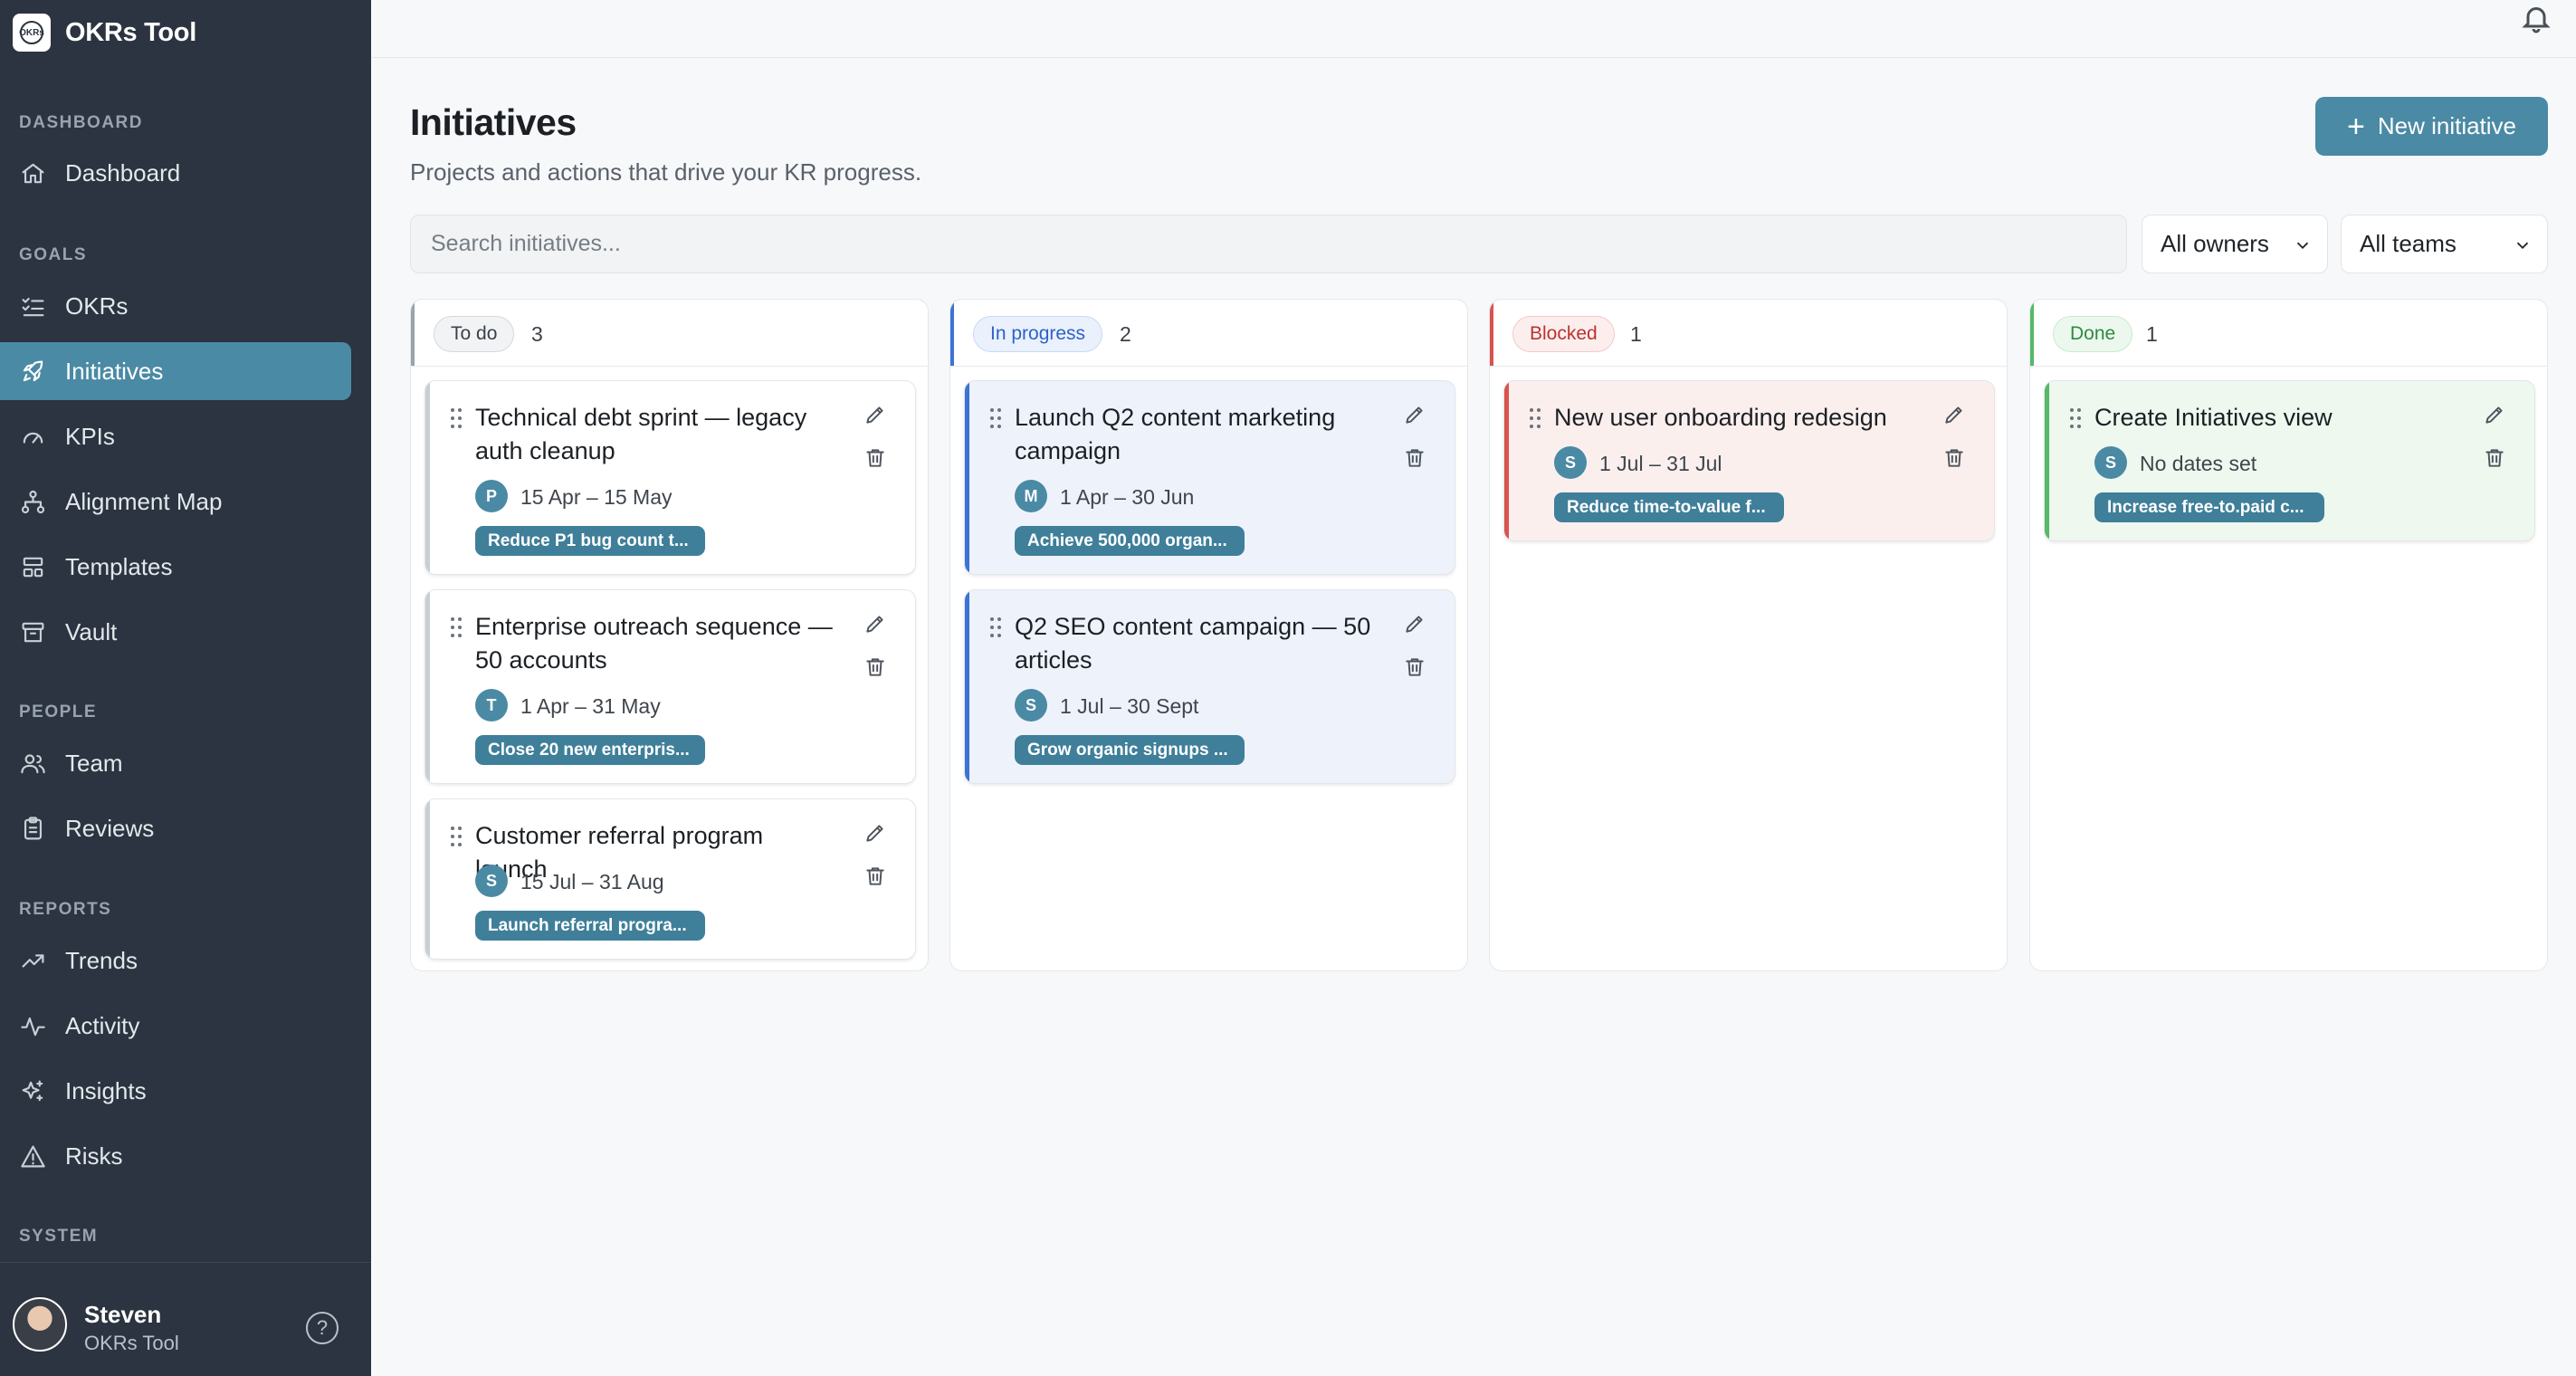 Image resolution: width=2576 pixels, height=1376 pixels. I want to click on status-badge: To do, so click(474, 334).